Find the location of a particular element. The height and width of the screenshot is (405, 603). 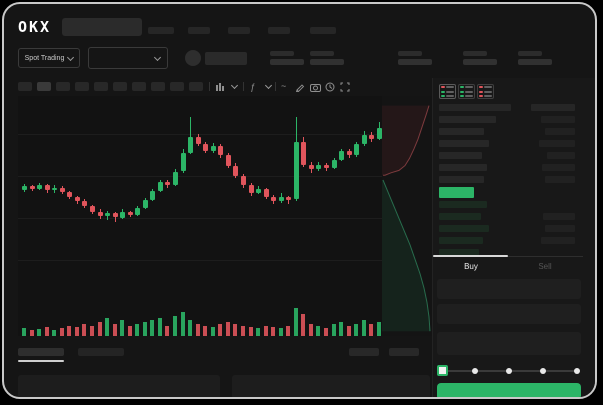

orders-tab-active is located at coordinates (41, 352).